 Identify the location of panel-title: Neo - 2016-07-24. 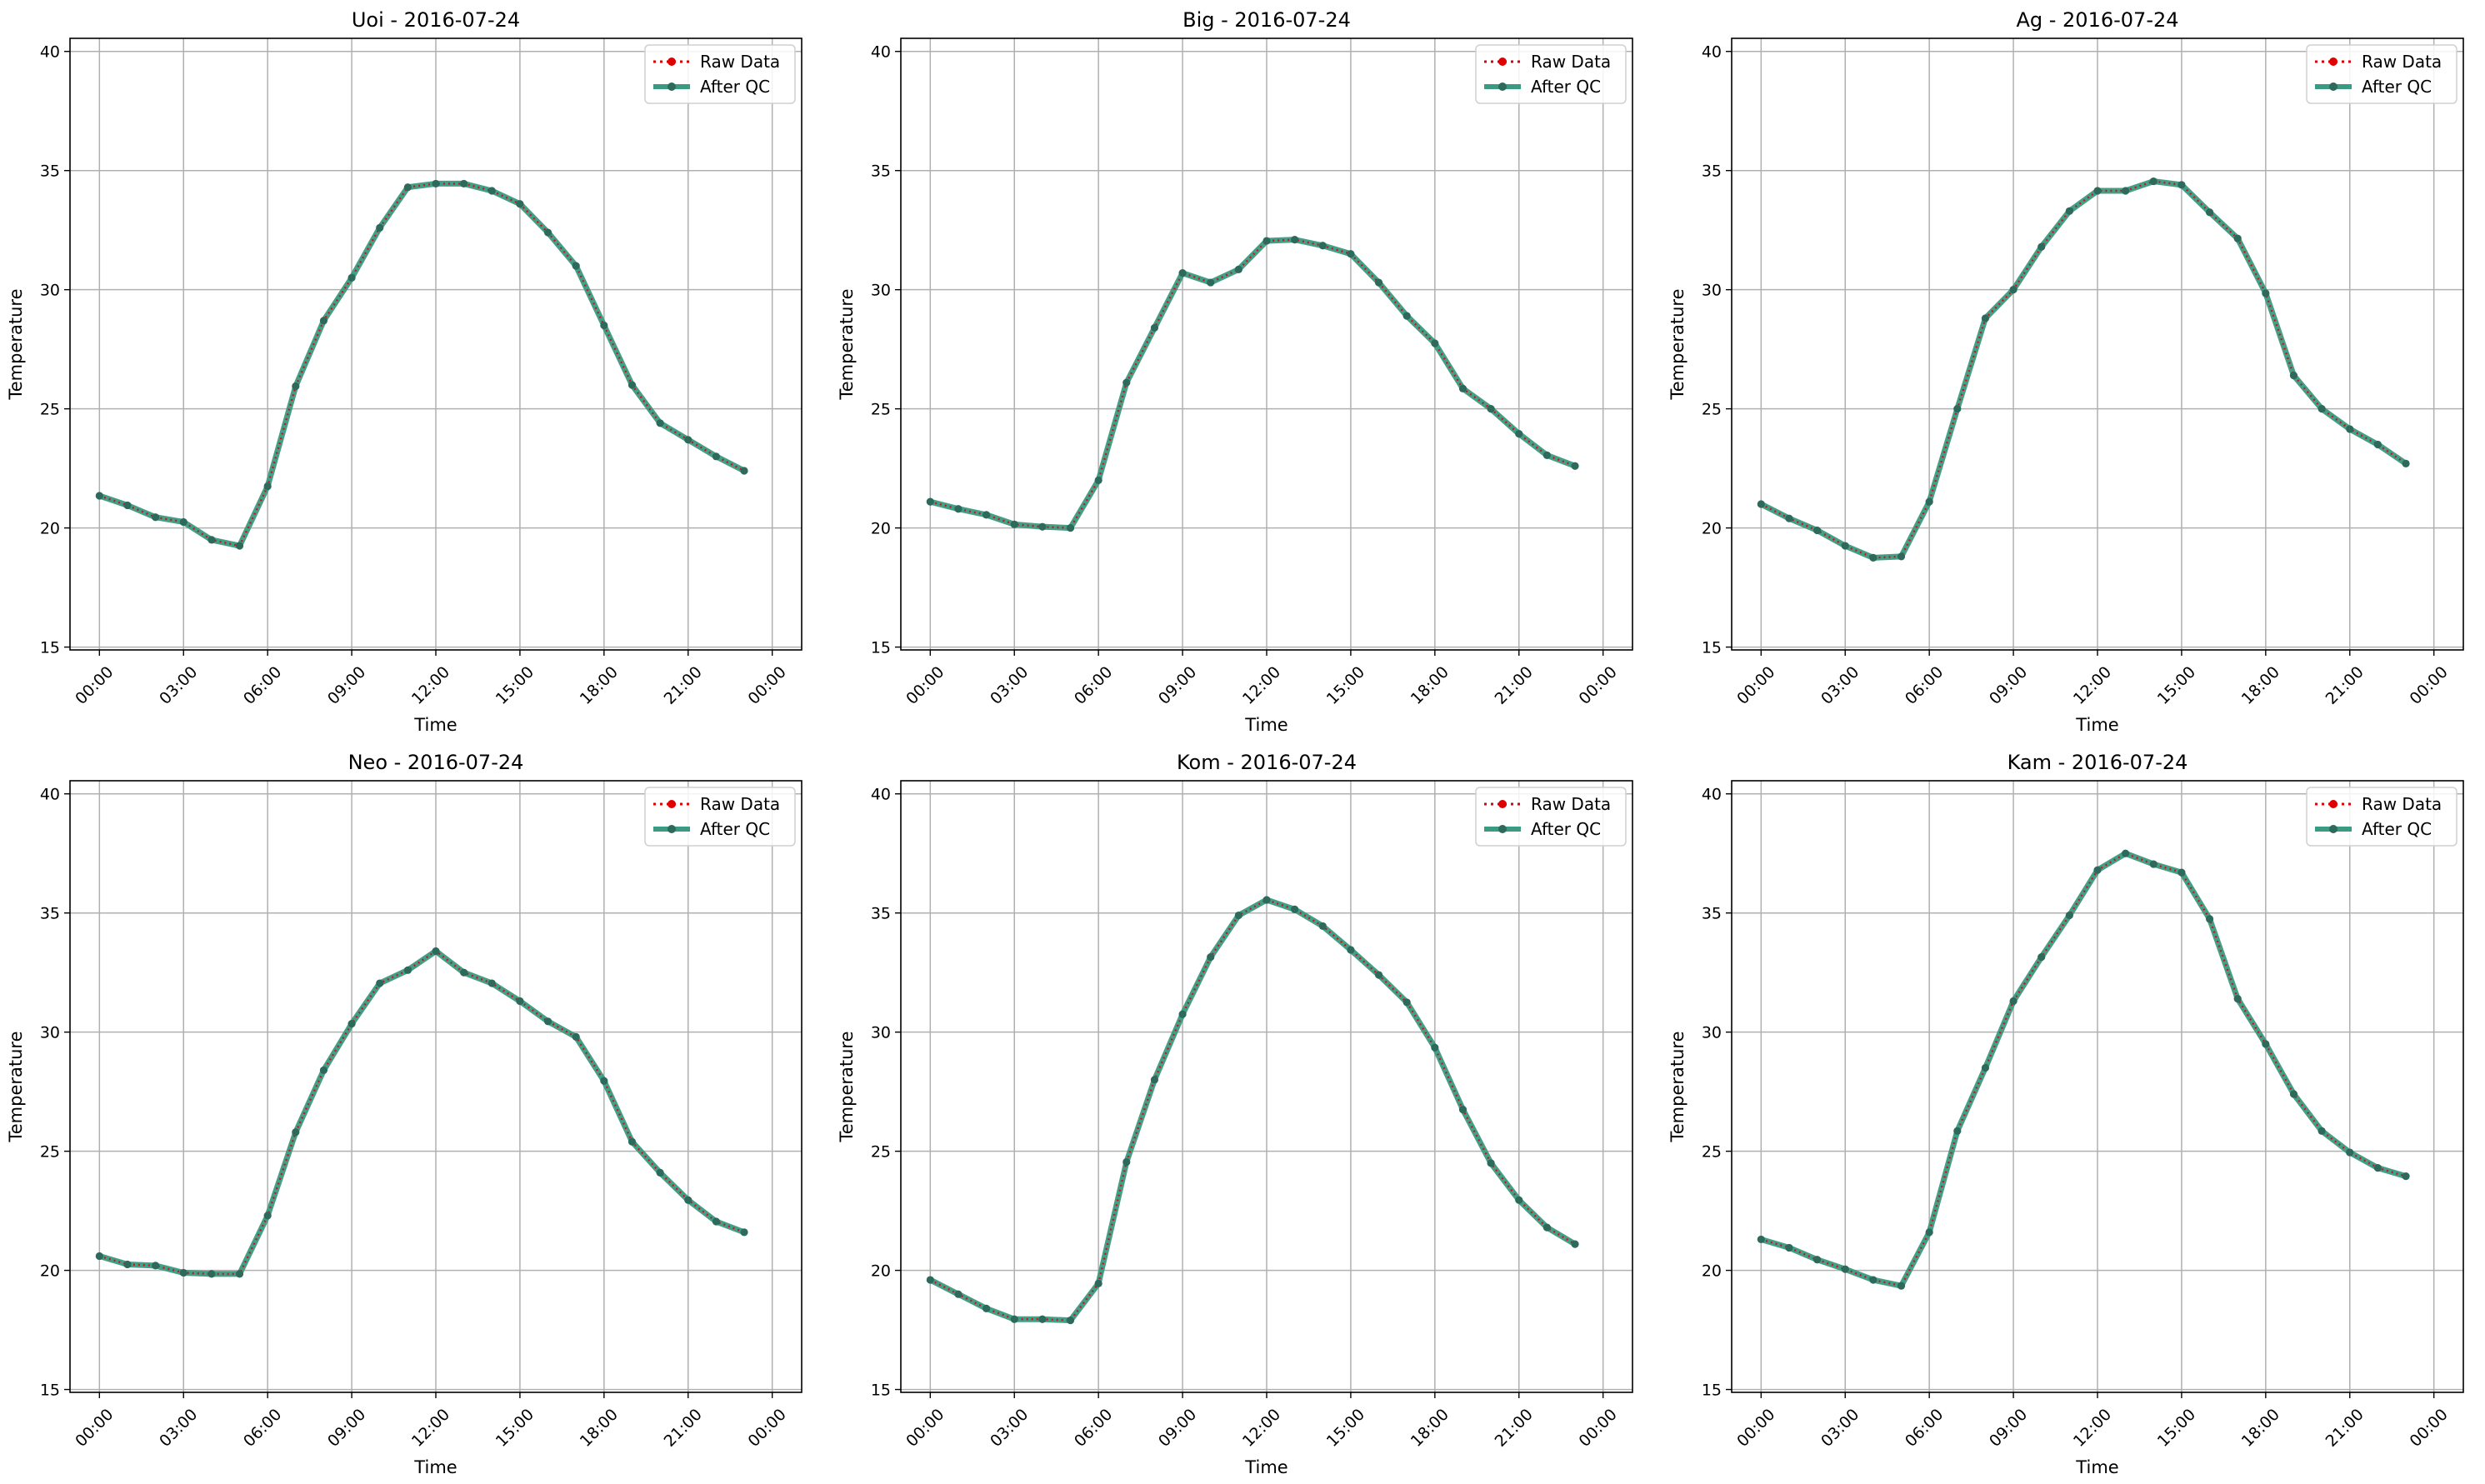
(436, 762).